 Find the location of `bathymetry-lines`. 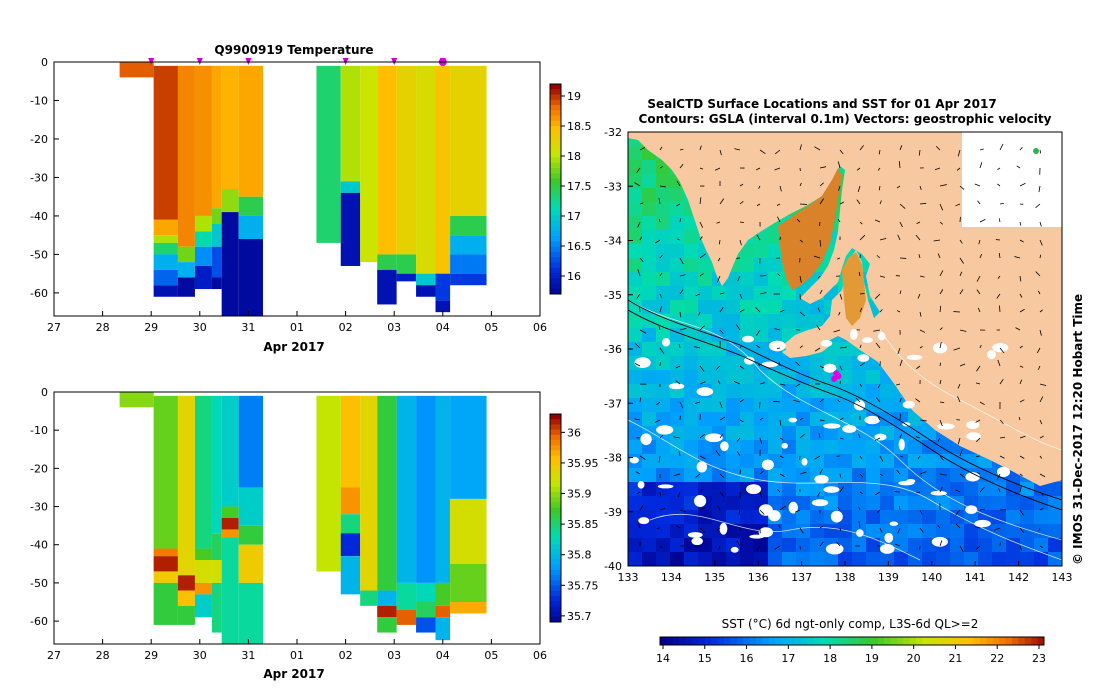

bathymetry-lines is located at coordinates (845, 405).